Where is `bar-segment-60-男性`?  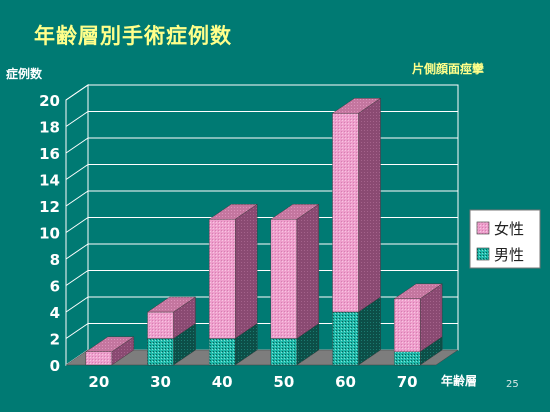
bar-segment-60-男性 is located at coordinates (356, 331).